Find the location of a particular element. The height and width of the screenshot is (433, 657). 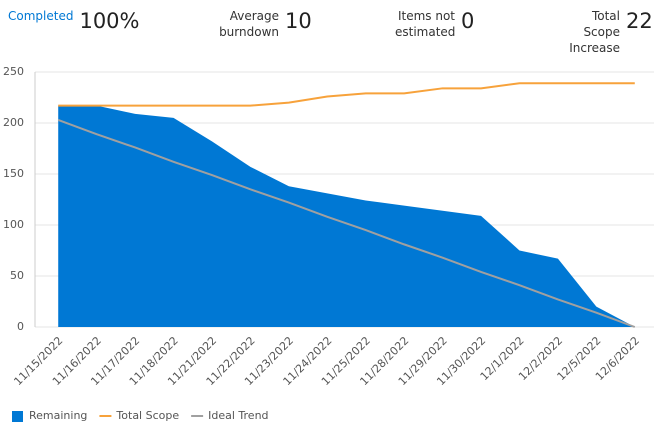

y-tick-label: 100 is located at coordinates (13, 224).